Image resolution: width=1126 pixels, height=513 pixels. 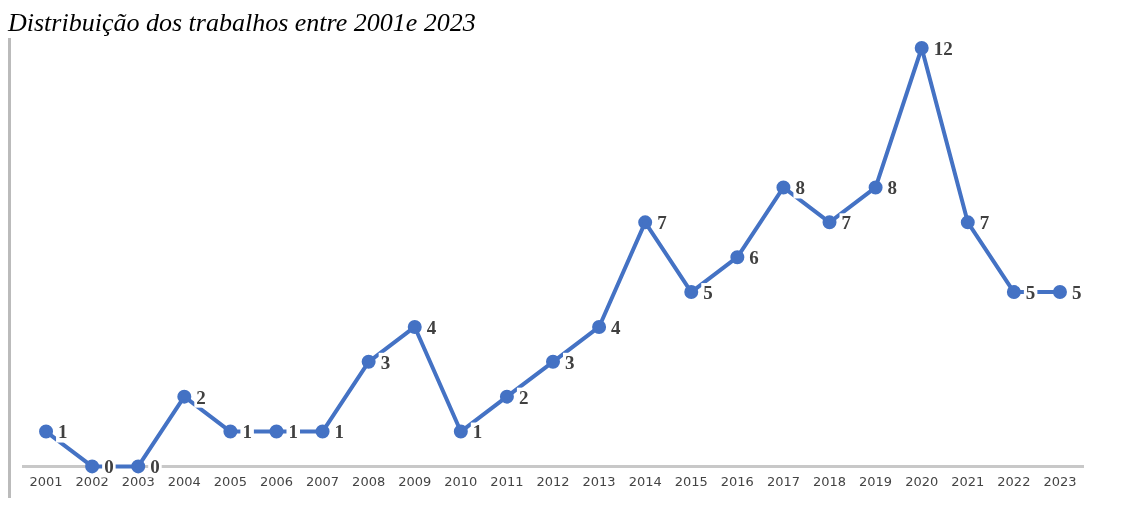 What do you see at coordinates (230, 481) in the screenshot?
I see `x-tick-label: 2005` at bounding box center [230, 481].